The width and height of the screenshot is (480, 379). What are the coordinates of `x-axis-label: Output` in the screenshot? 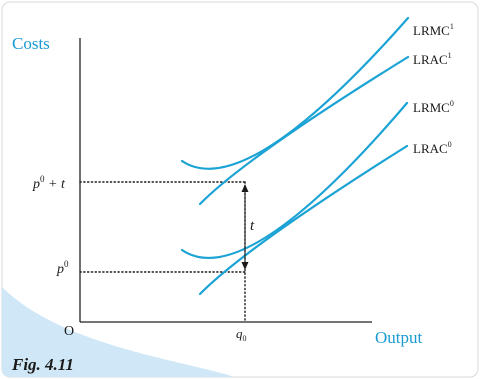 It's located at (399, 337).